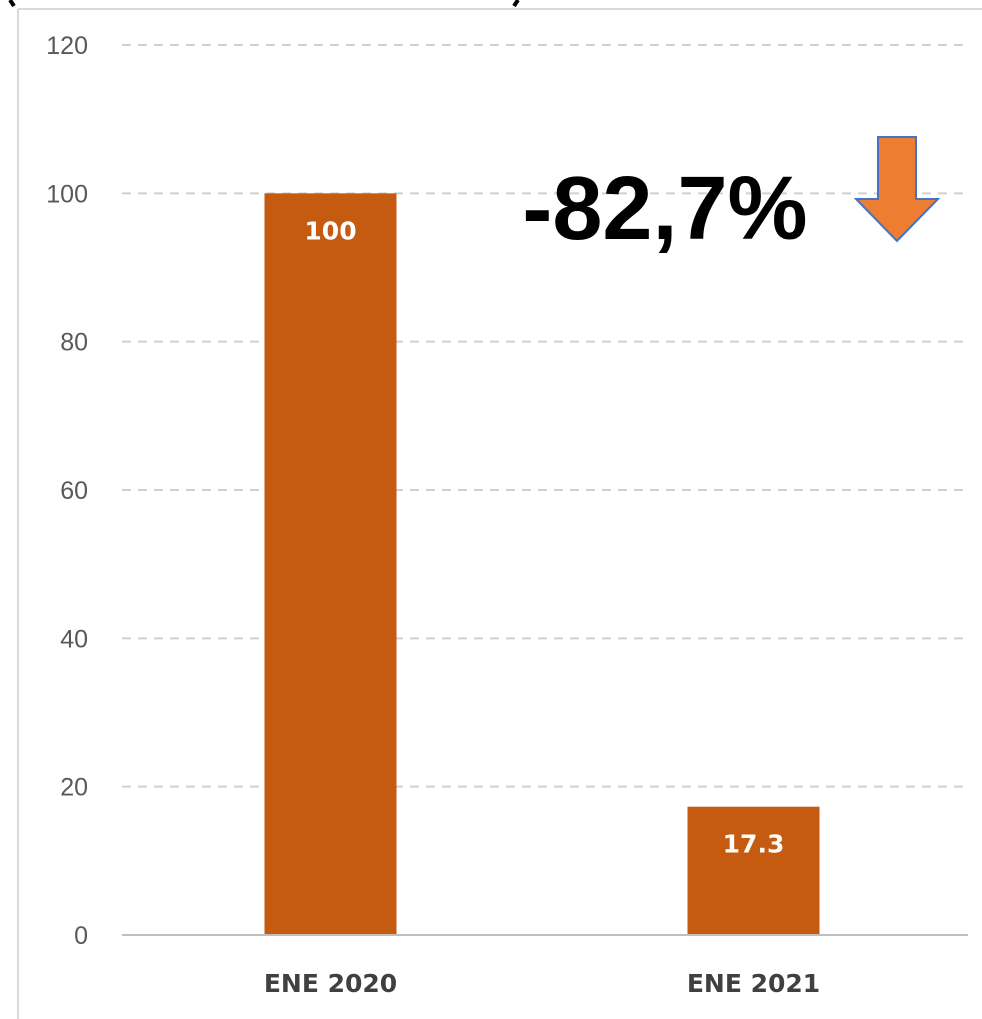 This screenshot has width=982, height=1019. Describe the element at coordinates (330, 983) in the screenshot. I see `x-category-label: ENE 2020` at that location.